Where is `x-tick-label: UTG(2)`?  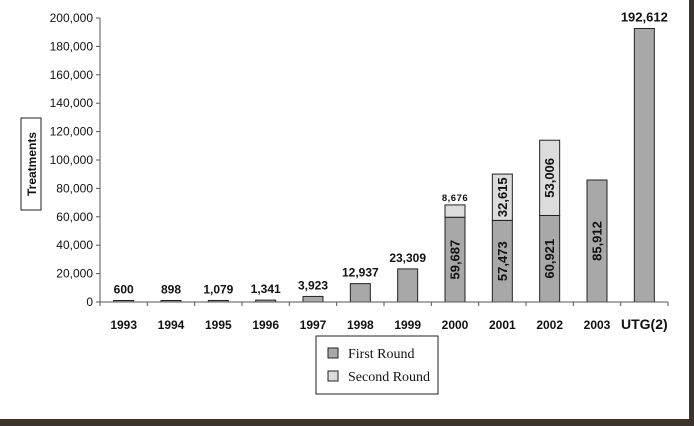
x-tick-label: UTG(2) is located at coordinates (644, 324).